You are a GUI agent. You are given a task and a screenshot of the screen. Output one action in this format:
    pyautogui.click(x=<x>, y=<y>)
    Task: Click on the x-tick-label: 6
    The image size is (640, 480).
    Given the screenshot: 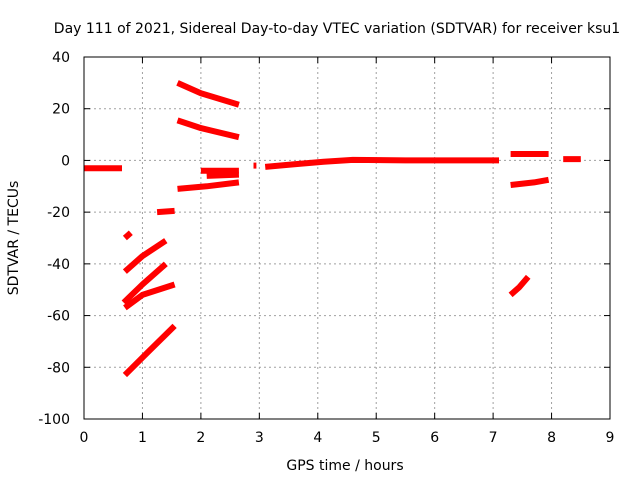 What is the action you would take?
    pyautogui.click(x=434, y=438)
    